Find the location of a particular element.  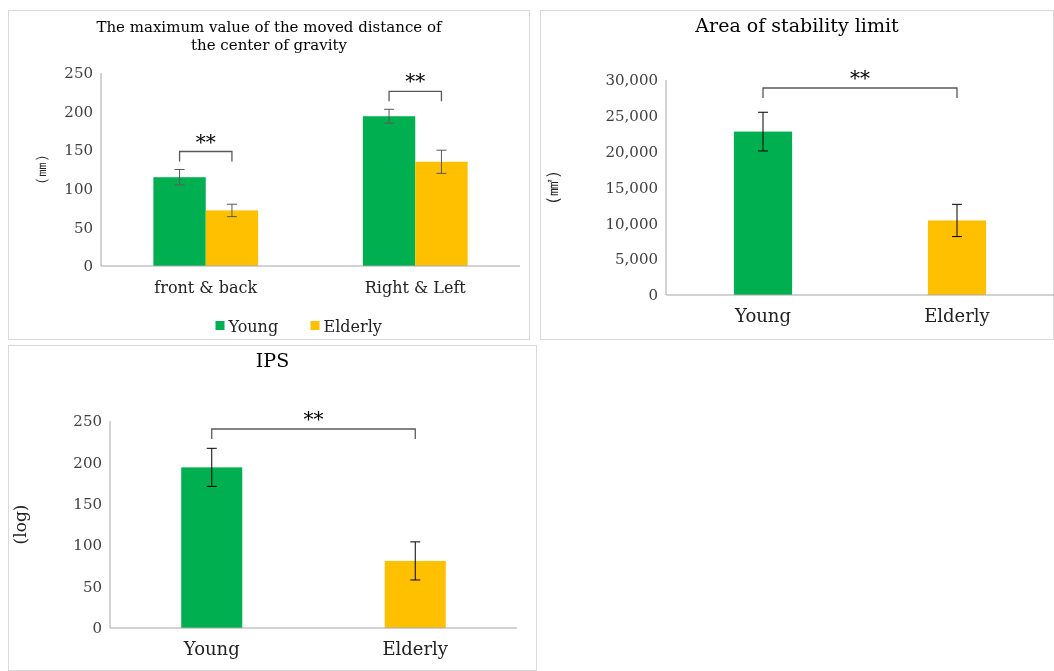

chart-title: Area of stability limit is located at coordinates (797, 25).